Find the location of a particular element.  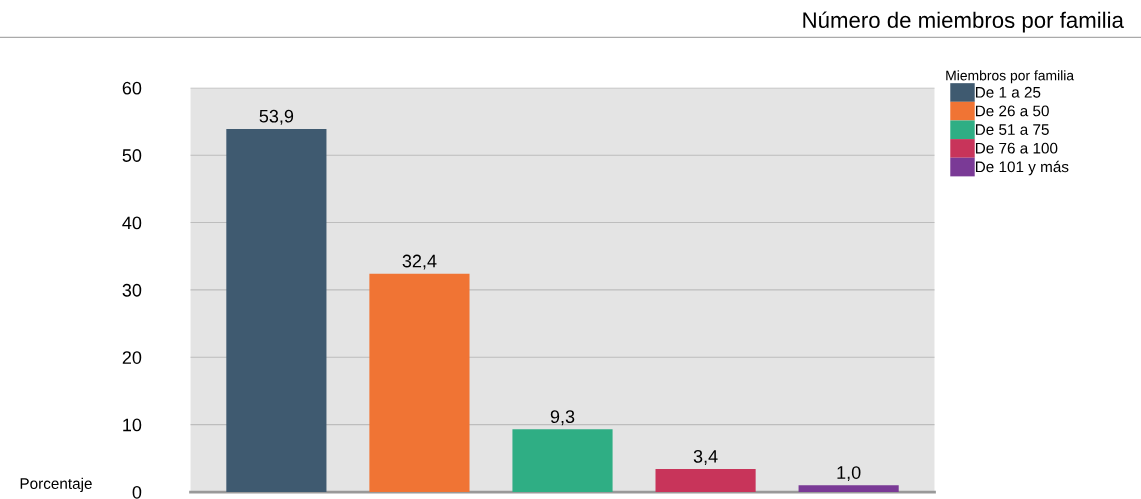

y-tick-label: 10 is located at coordinates (132, 425).